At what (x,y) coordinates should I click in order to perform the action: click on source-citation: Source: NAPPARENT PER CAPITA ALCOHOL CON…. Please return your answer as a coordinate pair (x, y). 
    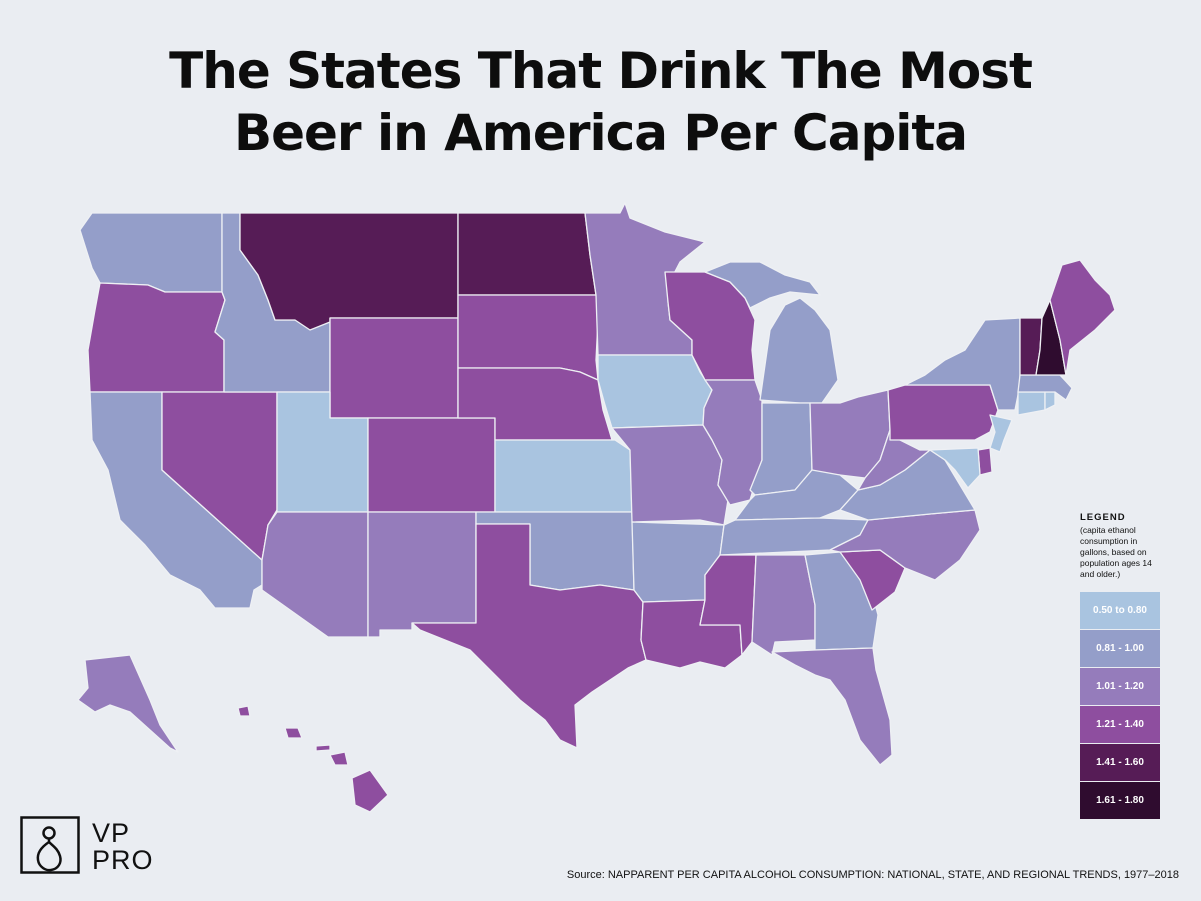
    Looking at the image, I should click on (872, 875).